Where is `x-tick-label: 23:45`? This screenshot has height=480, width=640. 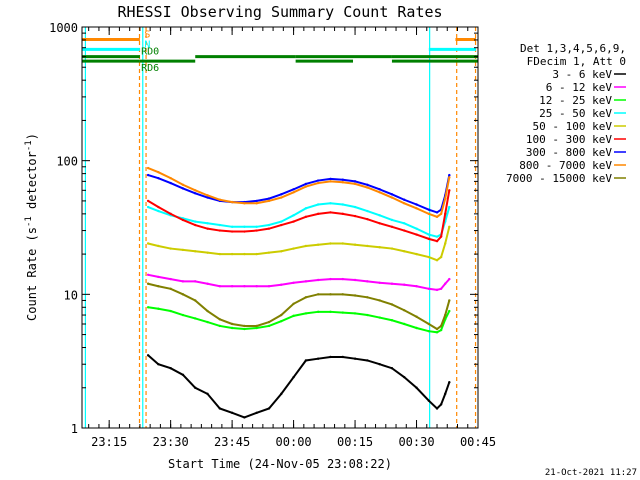
x-tick-label: 23:45 is located at coordinates (232, 442).